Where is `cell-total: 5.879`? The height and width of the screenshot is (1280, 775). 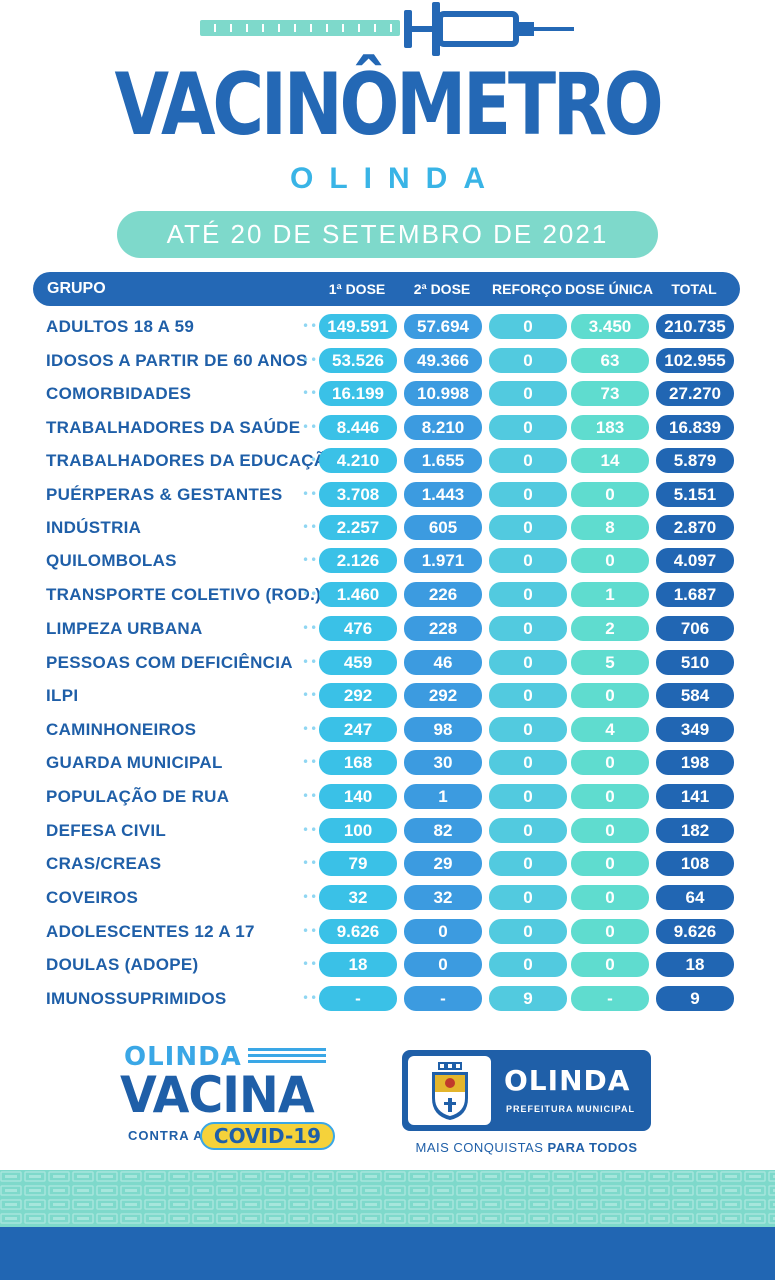 cell-total: 5.879 is located at coordinates (695, 460).